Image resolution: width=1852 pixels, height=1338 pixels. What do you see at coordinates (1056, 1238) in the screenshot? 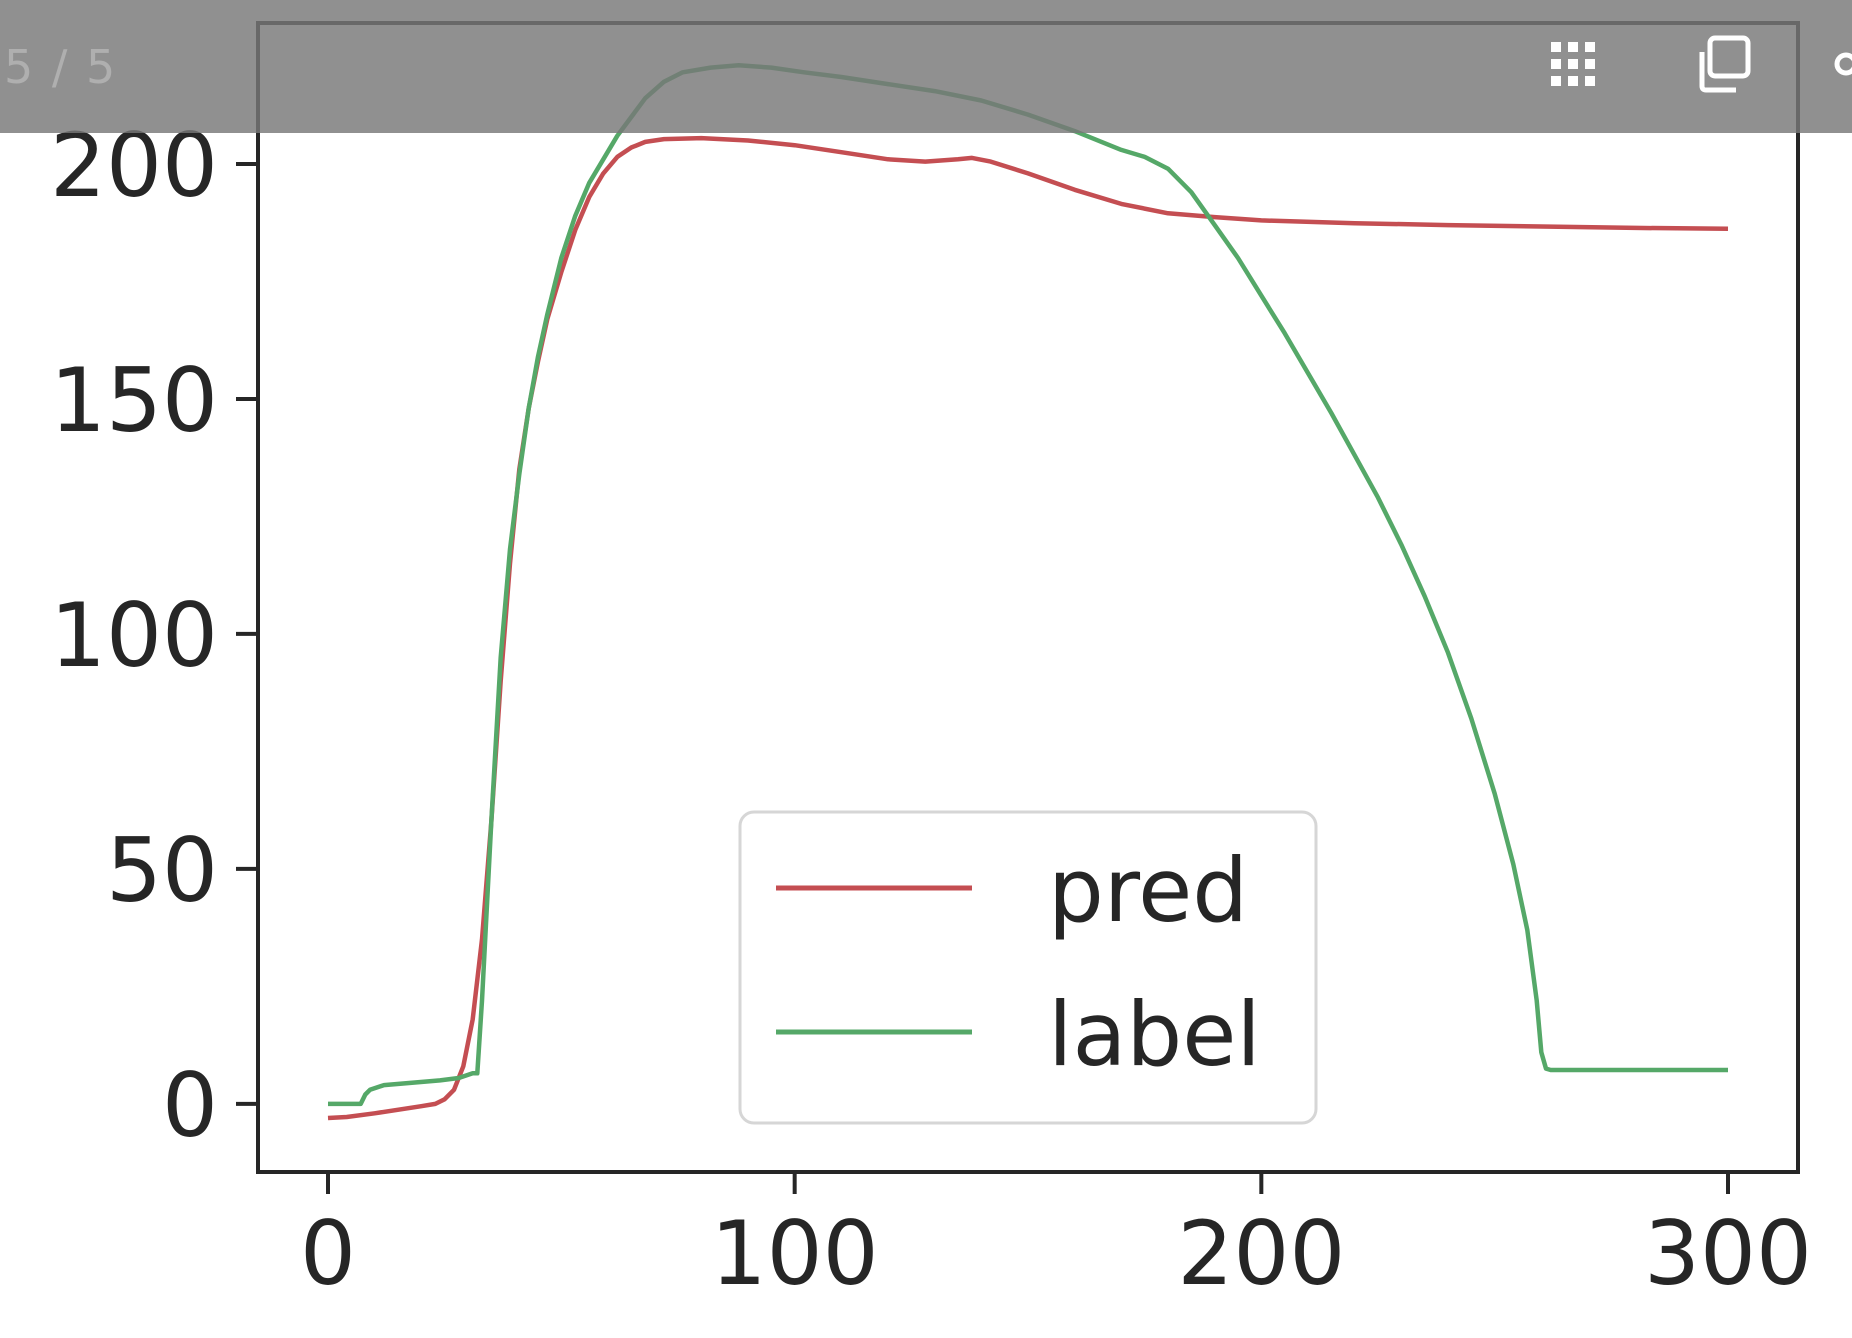
I see `x-axis: 0 100 200 300` at bounding box center [1056, 1238].